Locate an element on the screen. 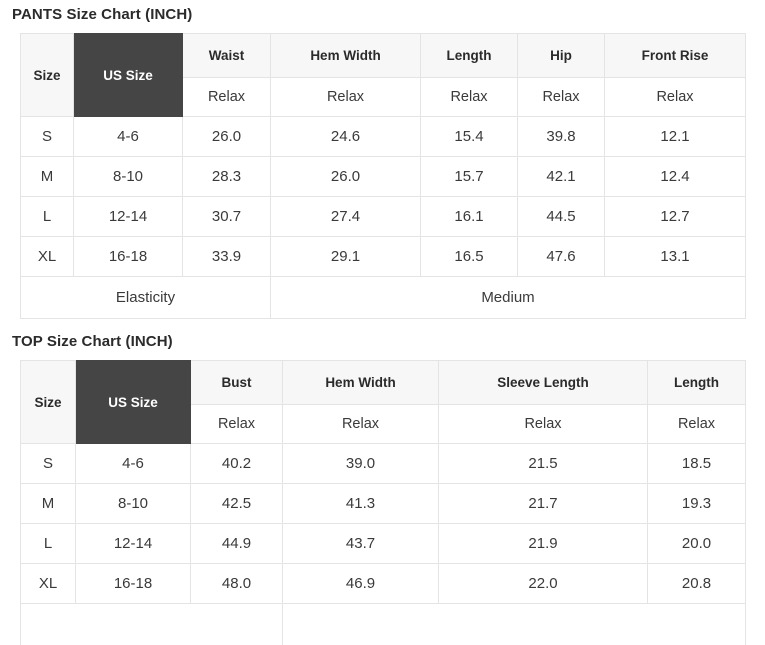  table-row: L 12-14 44.9 43.7 21.9 20.0 is located at coordinates (383, 543).